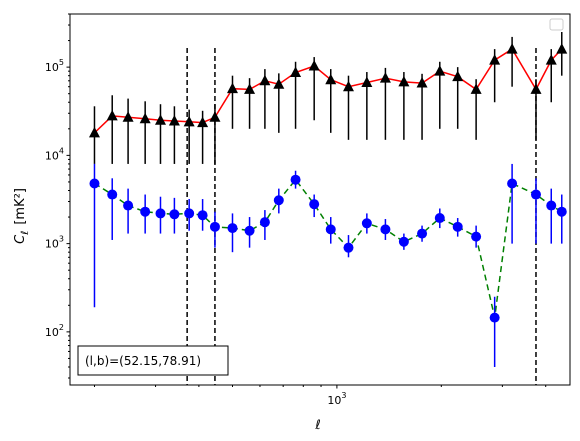 Image resolution: width=580 pixels, height=441 pixels. Describe the element at coordinates (54, 331) in the screenshot. I see `y-tick-label: 10²` at that location.